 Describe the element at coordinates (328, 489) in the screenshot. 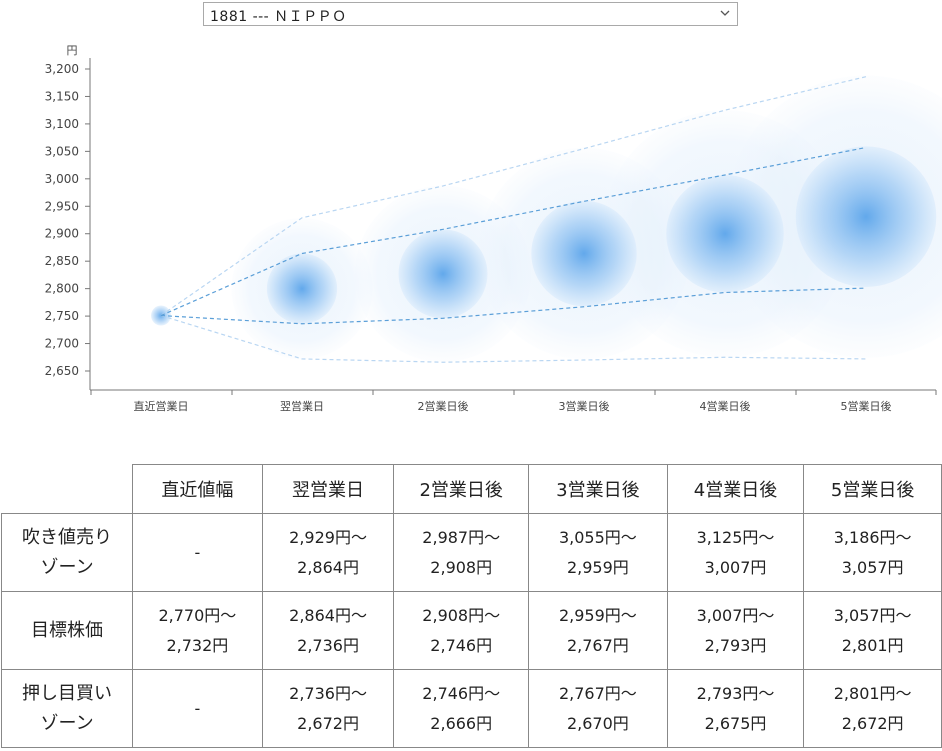

I see `col-header: 翌営業日` at that location.